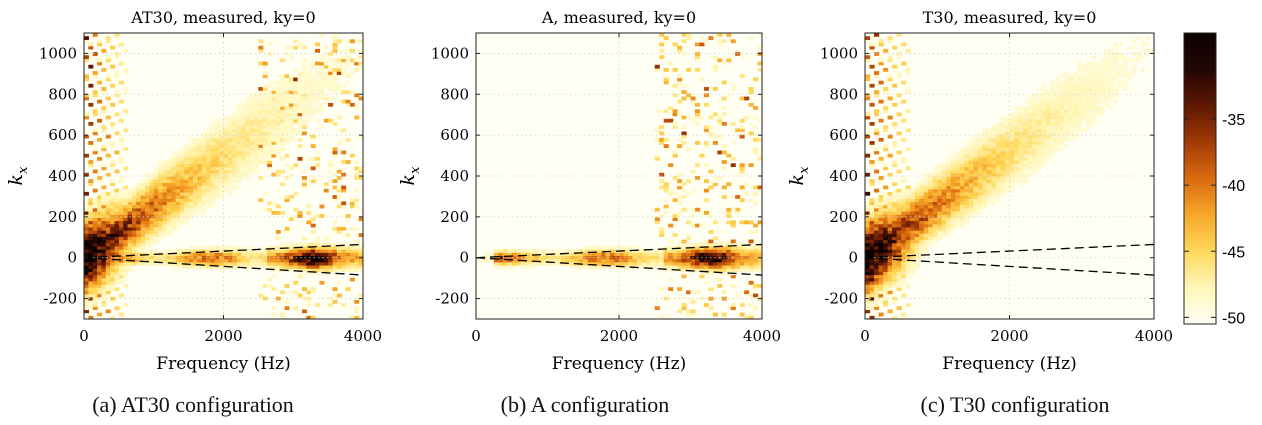 The image size is (1262, 425). What do you see at coordinates (853, 258) in the screenshot?
I see `y-tick-label: 0` at bounding box center [853, 258].